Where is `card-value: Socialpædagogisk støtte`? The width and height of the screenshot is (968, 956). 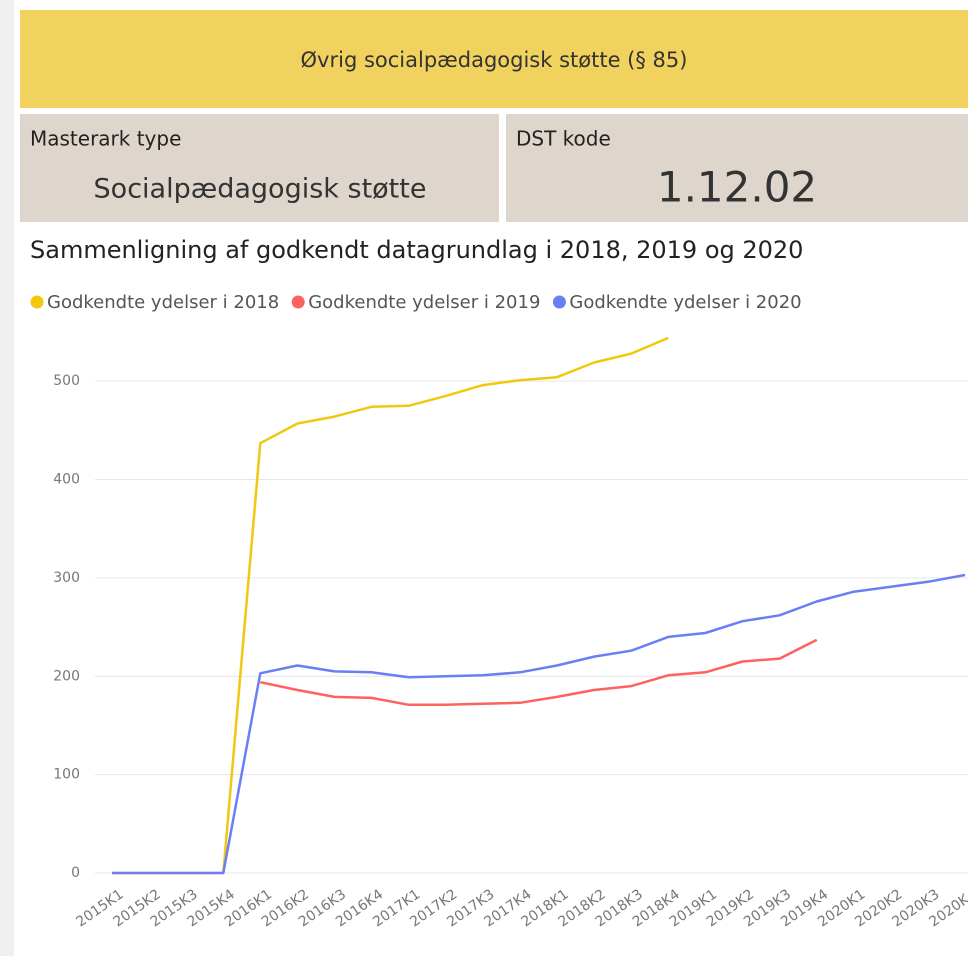 card-value: Socialpædagogisk støtte is located at coordinates (260, 189).